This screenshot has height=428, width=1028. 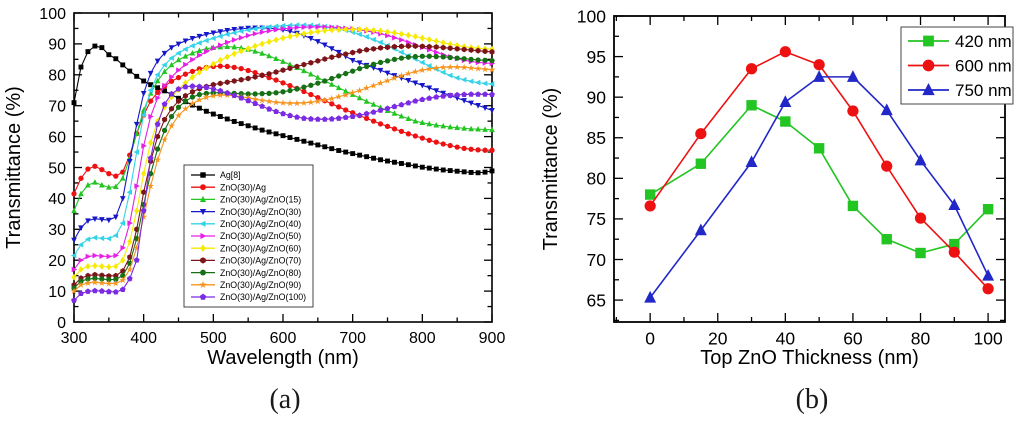 I want to click on legend-item: ZnO(30)/Ag, so click(x=228, y=187).